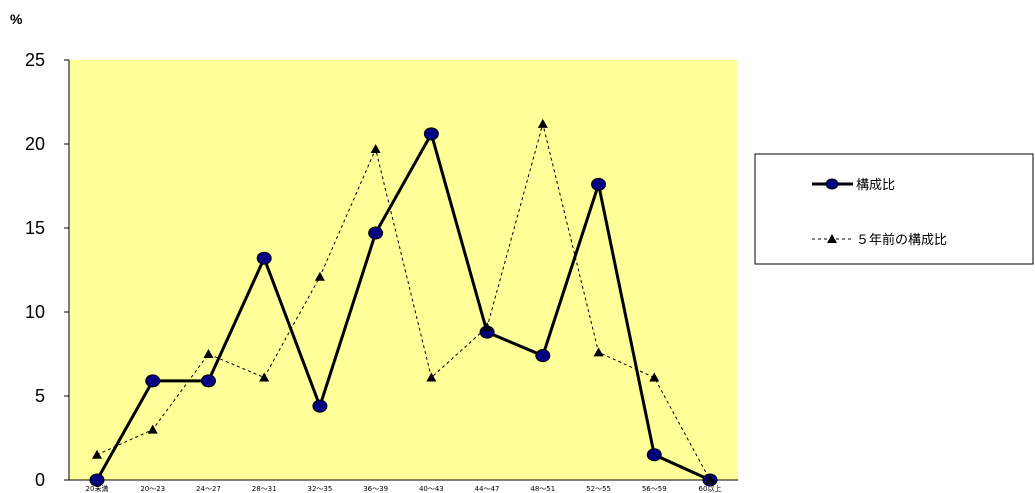  I want to click on legend: 構成比 ５年前の構成比, so click(894, 209).